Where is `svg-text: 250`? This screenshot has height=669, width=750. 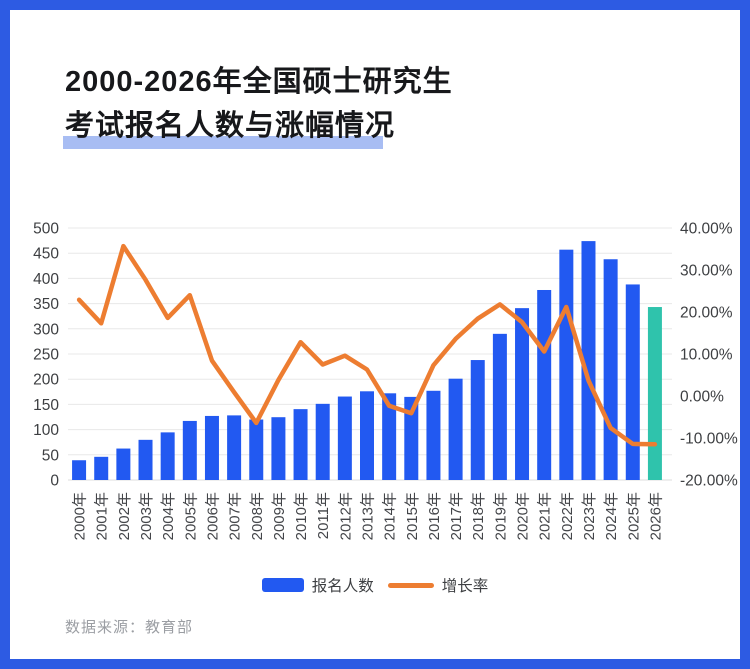
svg-text: 250 is located at coordinates (46, 355).